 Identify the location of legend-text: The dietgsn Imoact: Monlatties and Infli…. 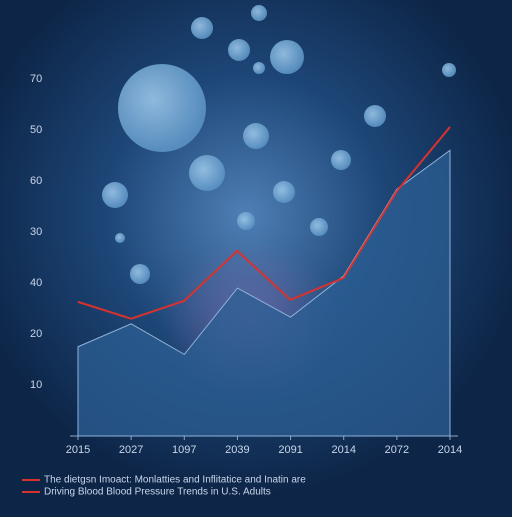
(175, 480).